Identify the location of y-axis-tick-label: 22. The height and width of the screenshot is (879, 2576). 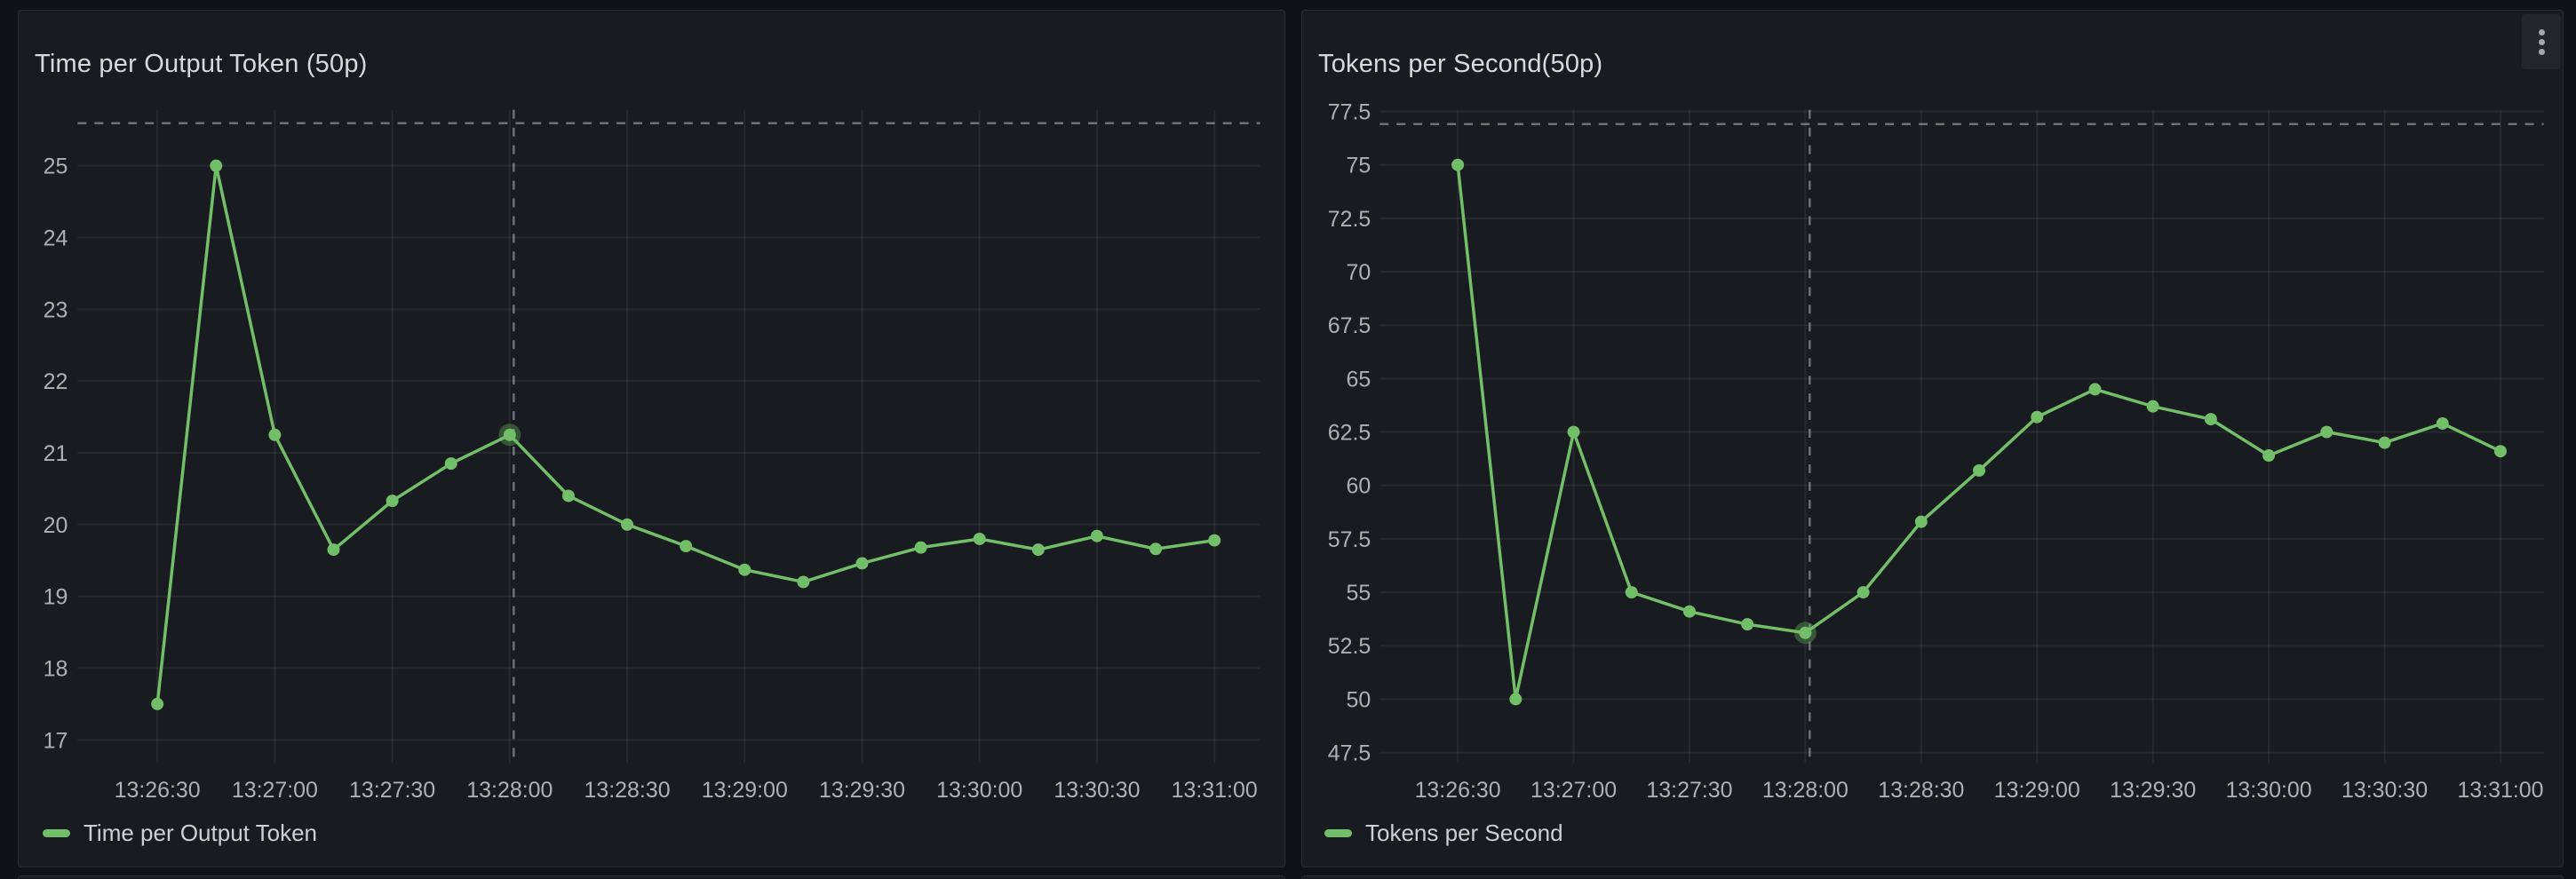
(56, 382).